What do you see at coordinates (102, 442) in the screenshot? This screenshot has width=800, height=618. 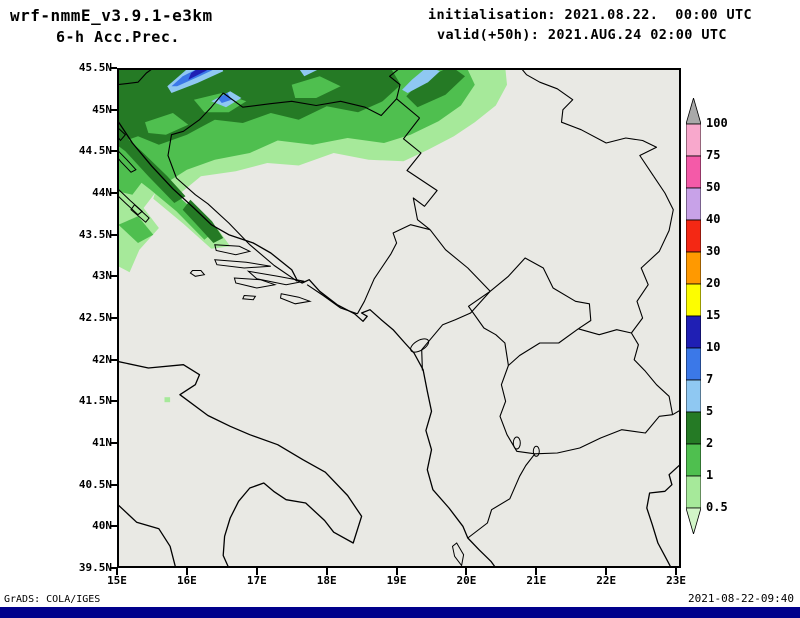 I see `lat-tick-label: 41N` at bounding box center [102, 442].